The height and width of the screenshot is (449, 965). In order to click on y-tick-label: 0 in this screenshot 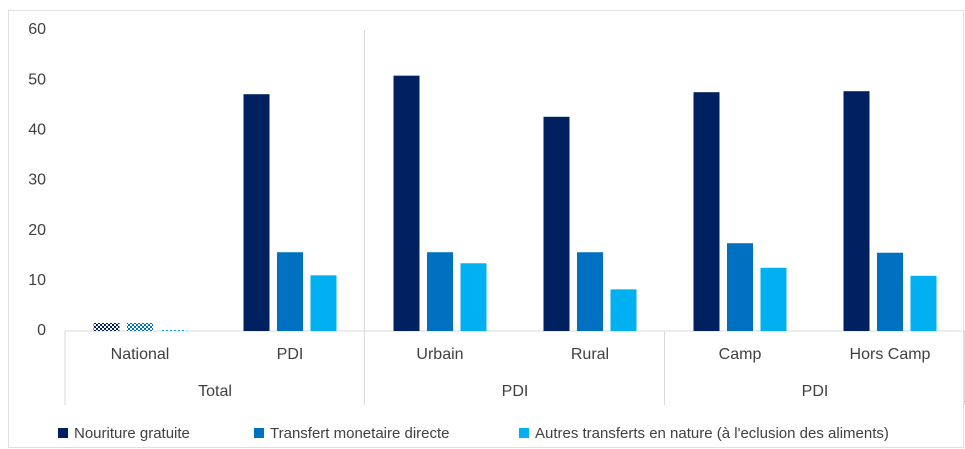, I will do `click(41, 330)`.